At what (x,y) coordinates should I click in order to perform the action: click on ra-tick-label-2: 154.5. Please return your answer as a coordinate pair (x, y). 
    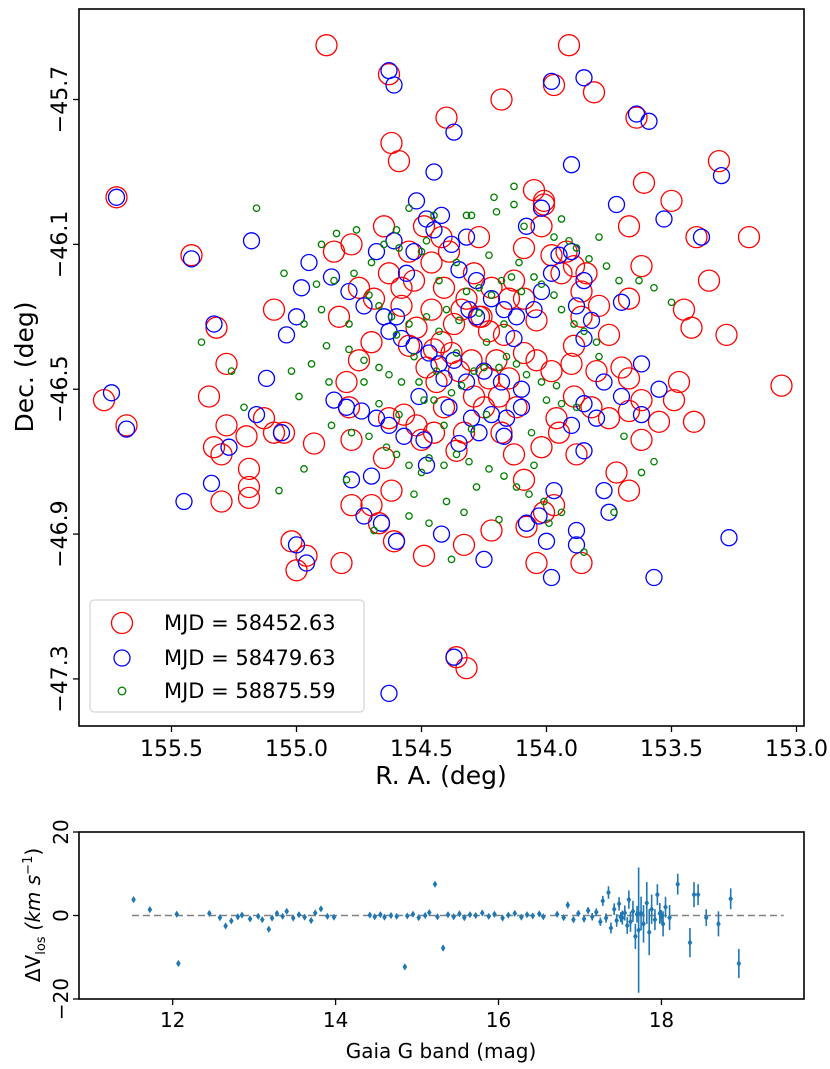
    Looking at the image, I should click on (421, 749).